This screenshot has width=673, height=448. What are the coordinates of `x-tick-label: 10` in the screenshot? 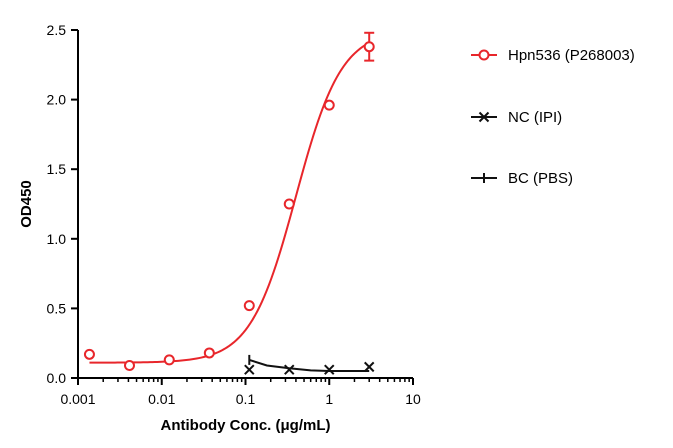 It's located at (413, 399).